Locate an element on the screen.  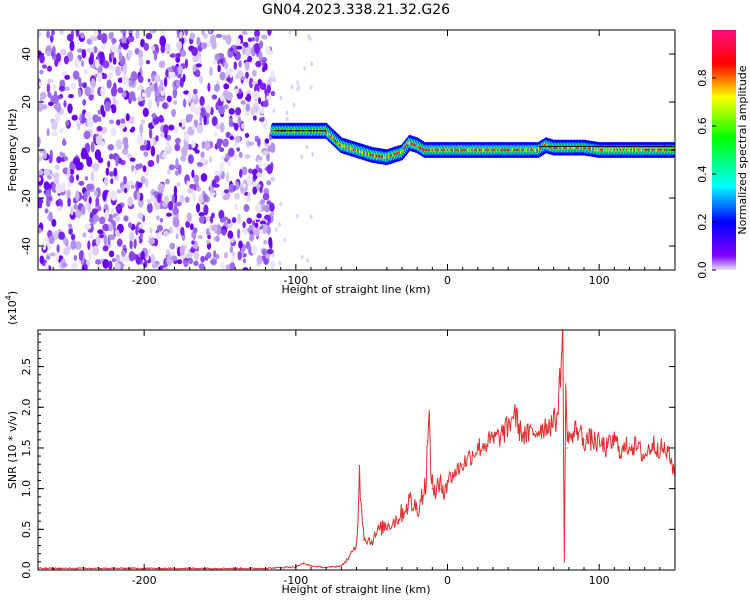
x-tick-label: 100 is located at coordinates (599, 280).